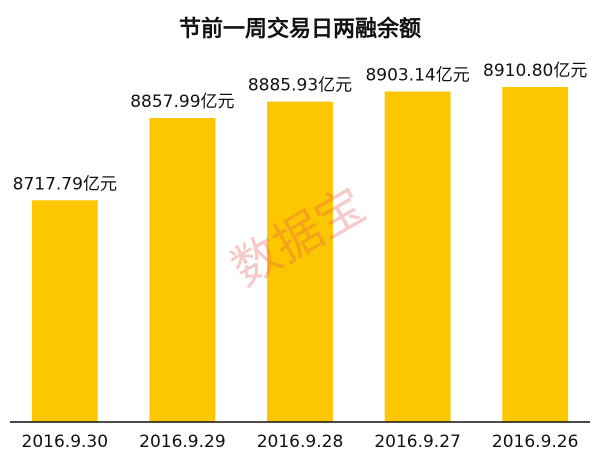 This screenshot has width=600, height=465. I want to click on data-label: 8910.80亿元, so click(535, 71).